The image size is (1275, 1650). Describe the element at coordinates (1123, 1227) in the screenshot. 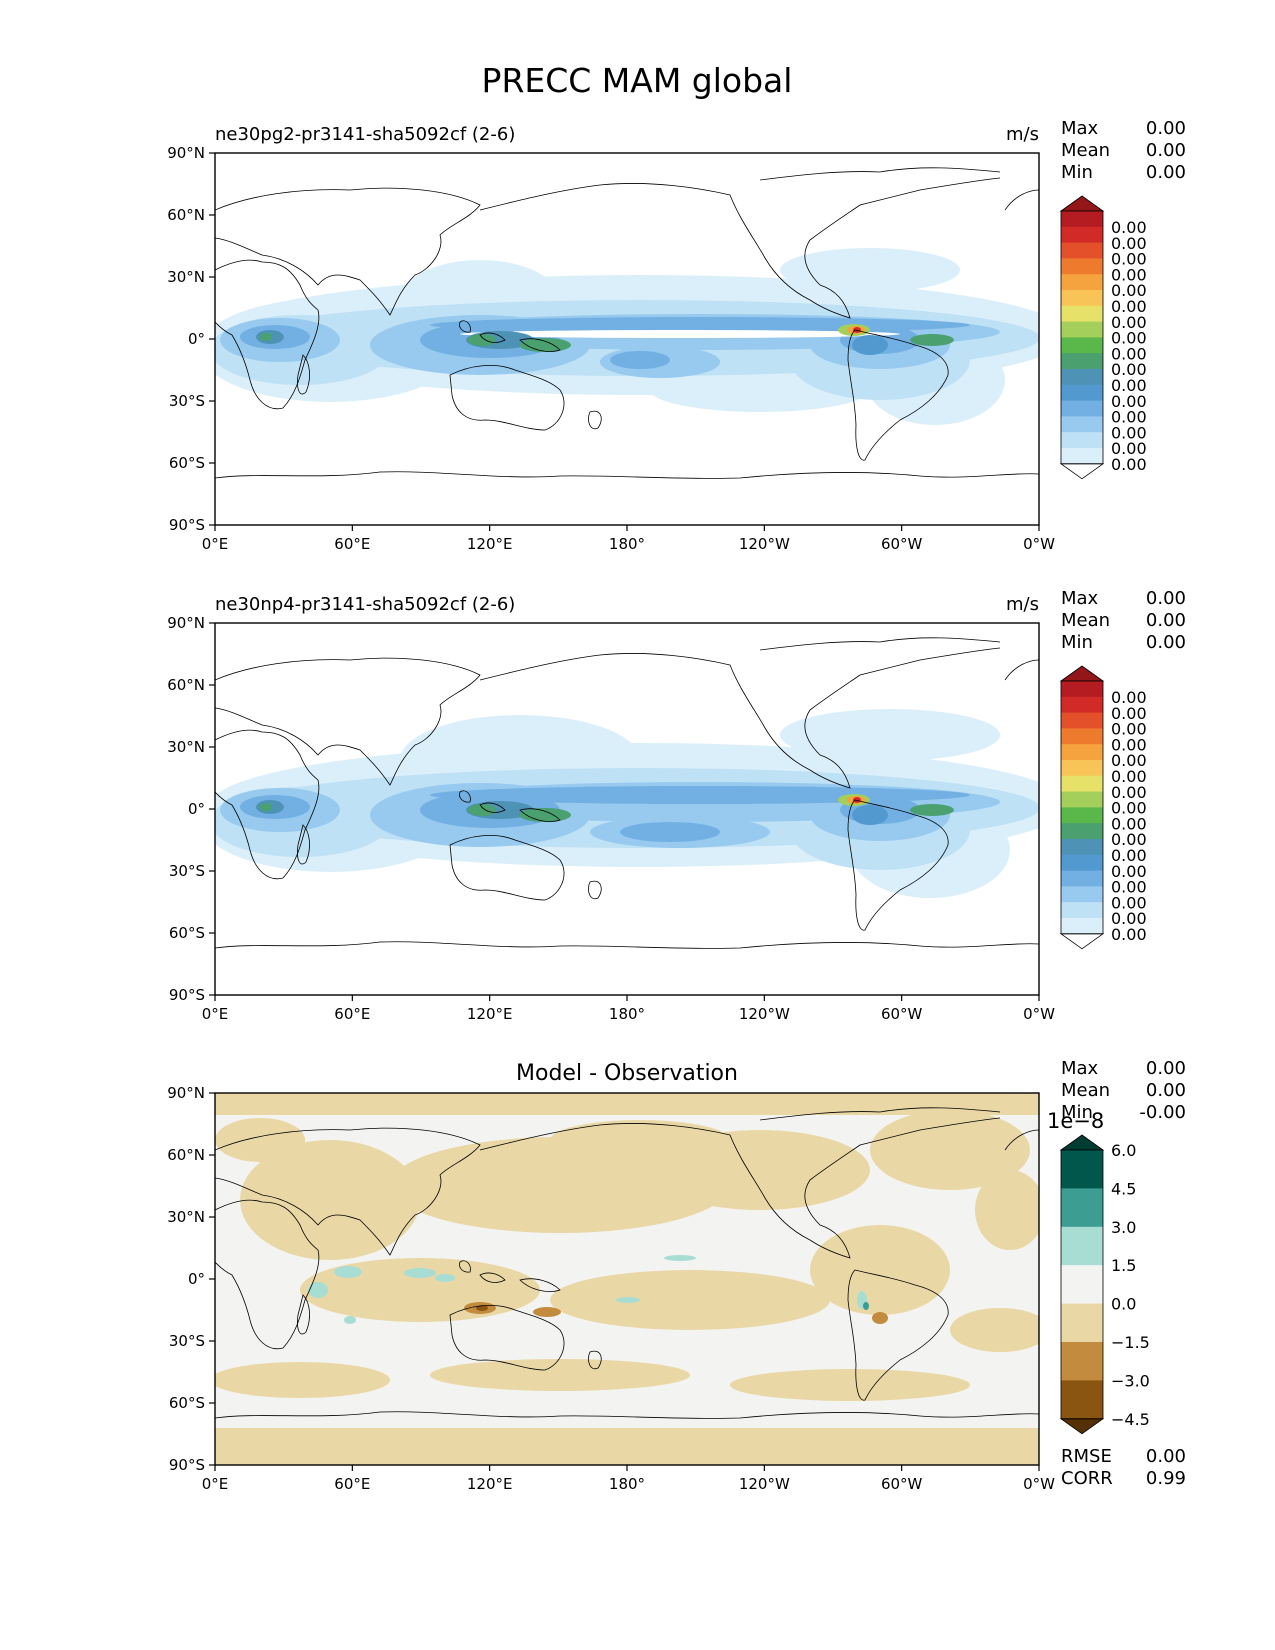

I see `colorbar-tick-label: 3.0` at that location.